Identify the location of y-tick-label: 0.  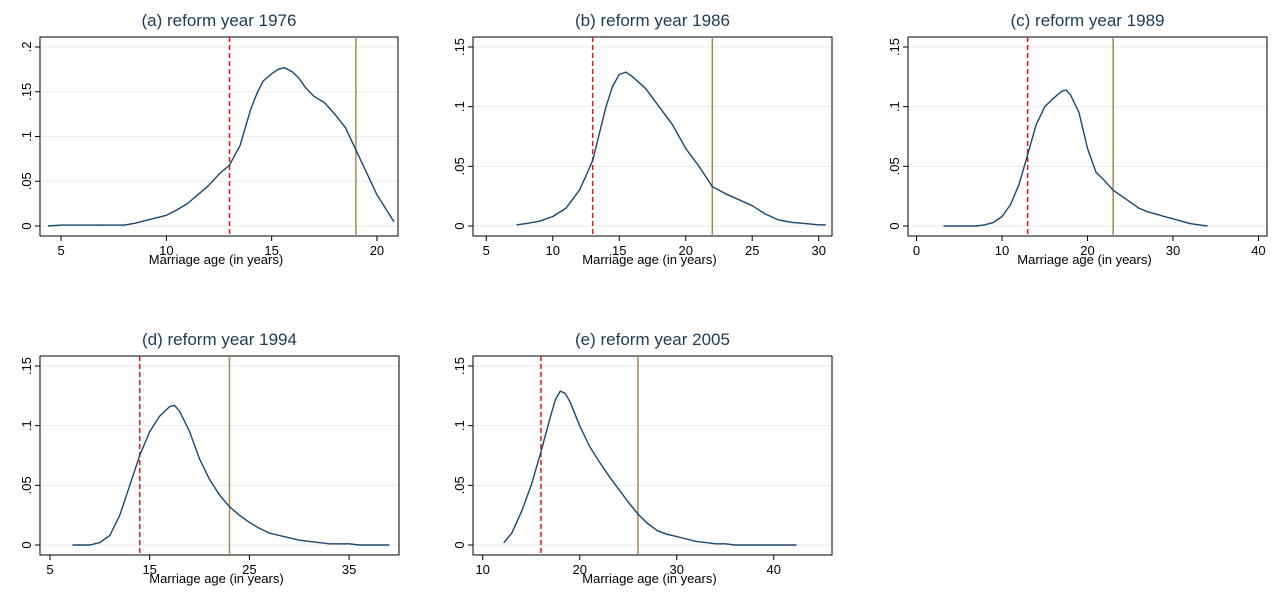
(26, 225).